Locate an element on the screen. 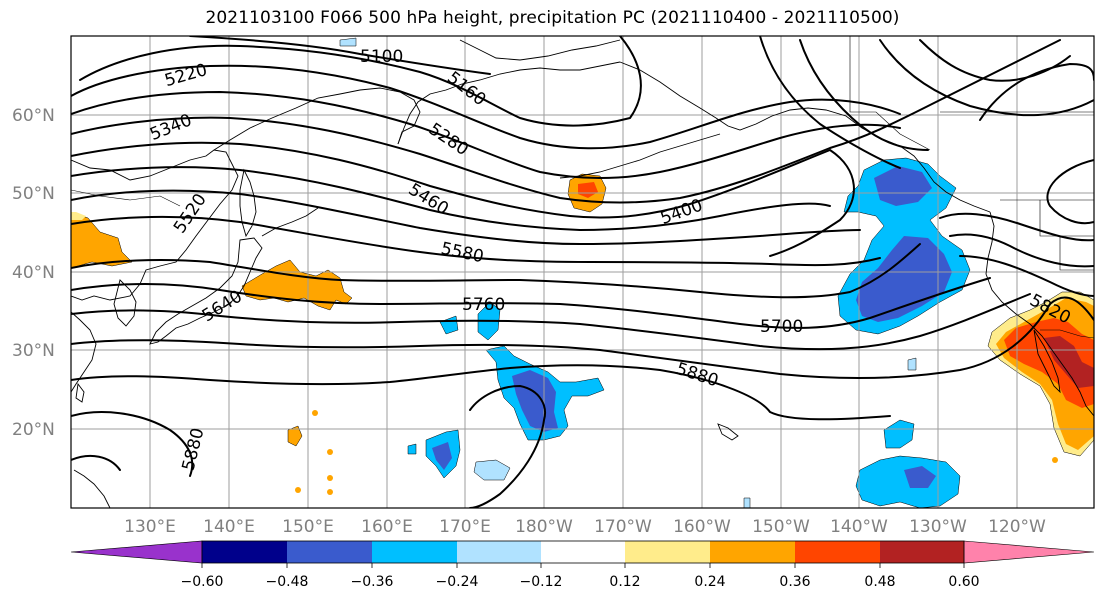  colorbar-tick-label: −0.12 is located at coordinates (541, 582).